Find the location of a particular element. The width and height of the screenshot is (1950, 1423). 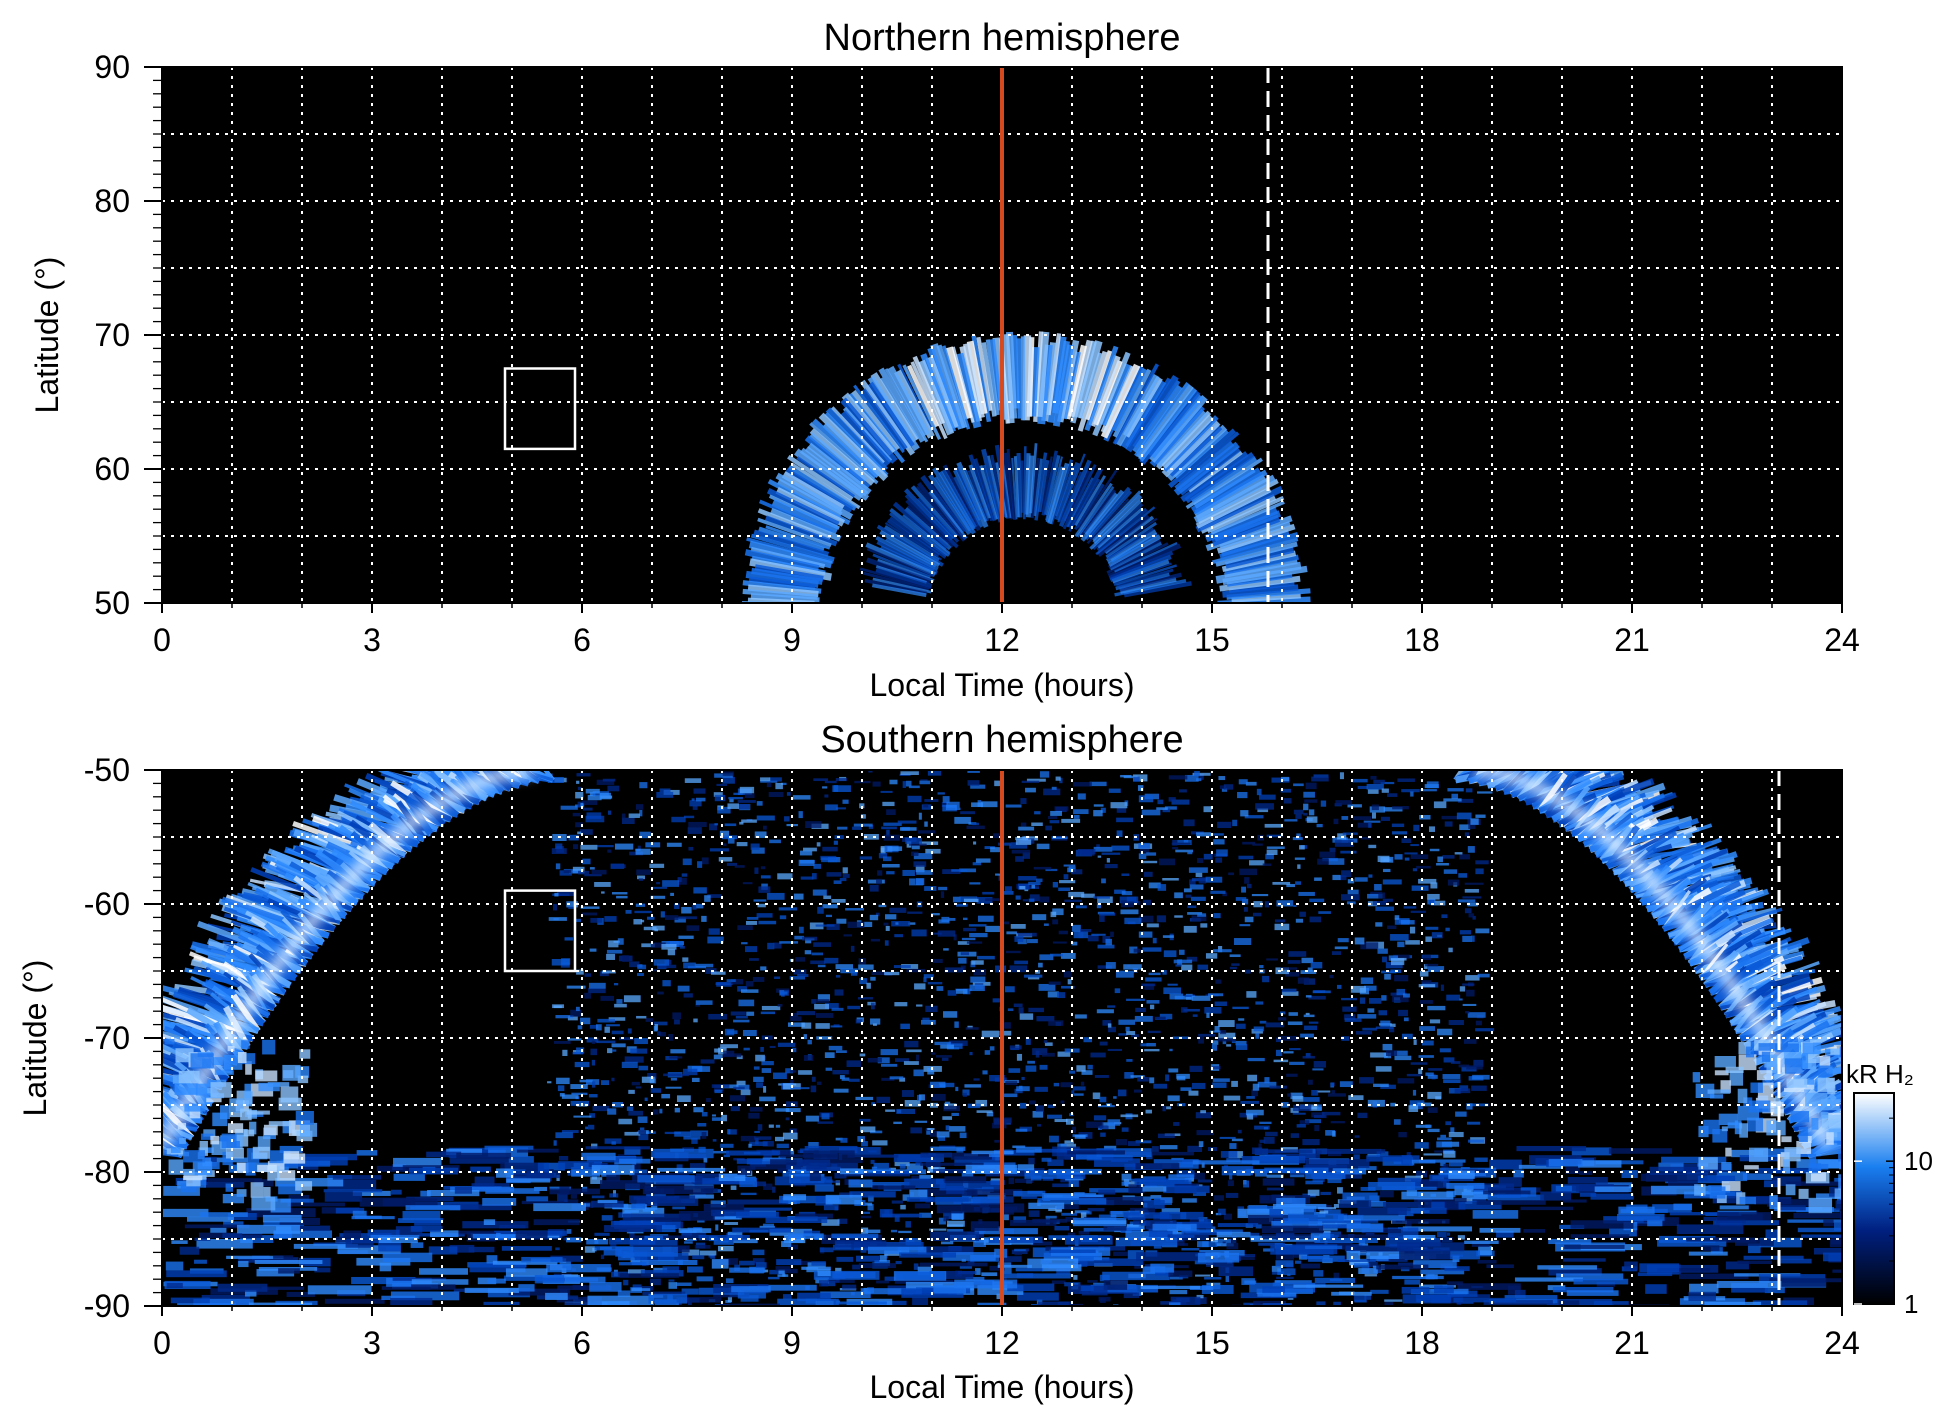

south-oval-streak is located at coordinates (1643, 846).